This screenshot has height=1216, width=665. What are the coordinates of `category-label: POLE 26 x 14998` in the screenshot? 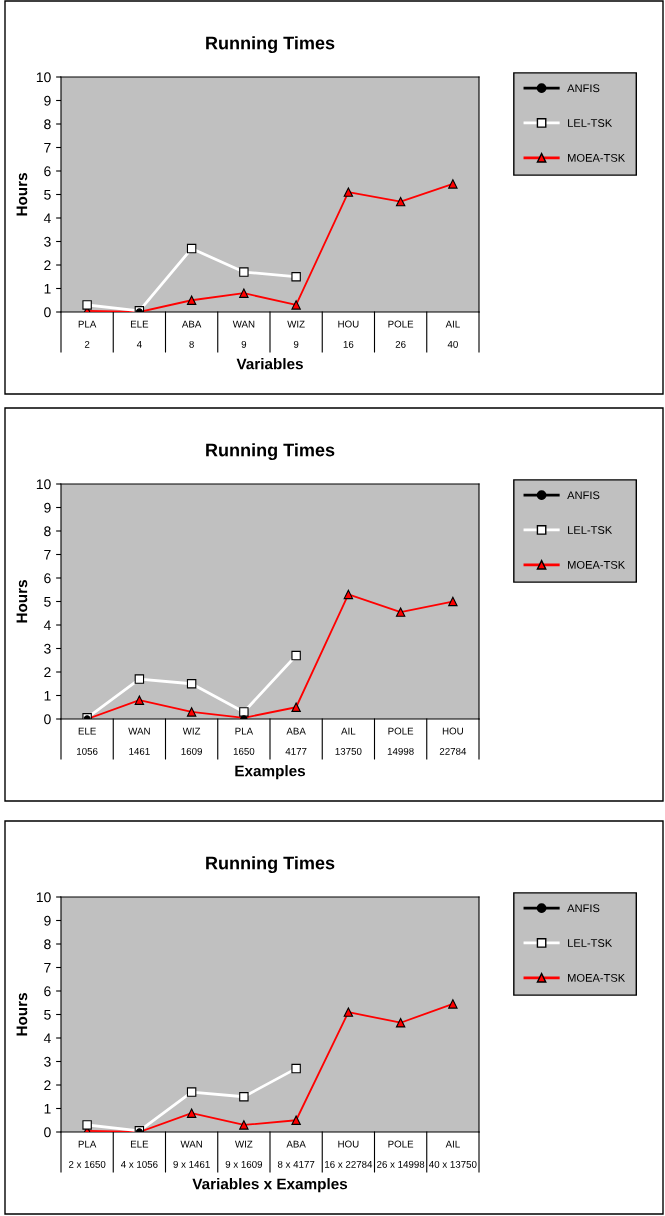 It's located at (401, 1154).